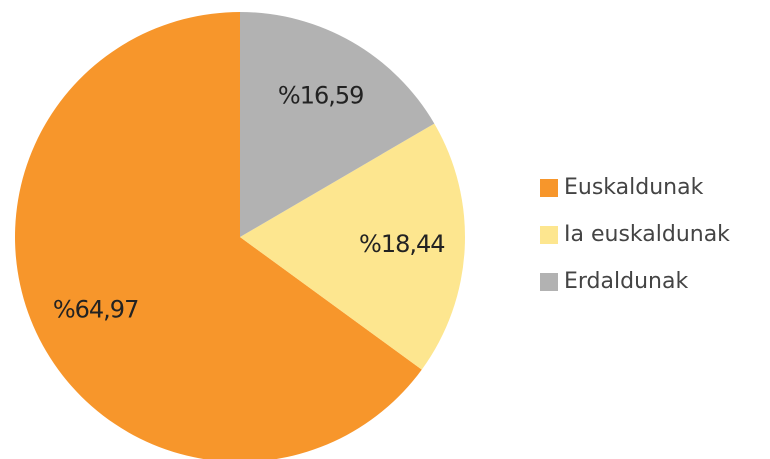 Image resolution: width=770 pixels, height=459 pixels. I want to click on data-label: %64,97, so click(96, 309).